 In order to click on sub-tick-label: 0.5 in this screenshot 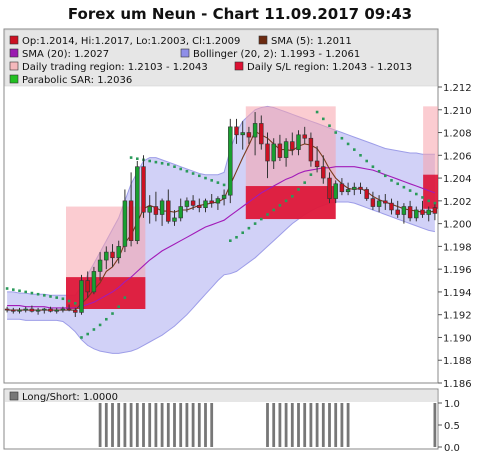, I will do `click(452, 426)`.